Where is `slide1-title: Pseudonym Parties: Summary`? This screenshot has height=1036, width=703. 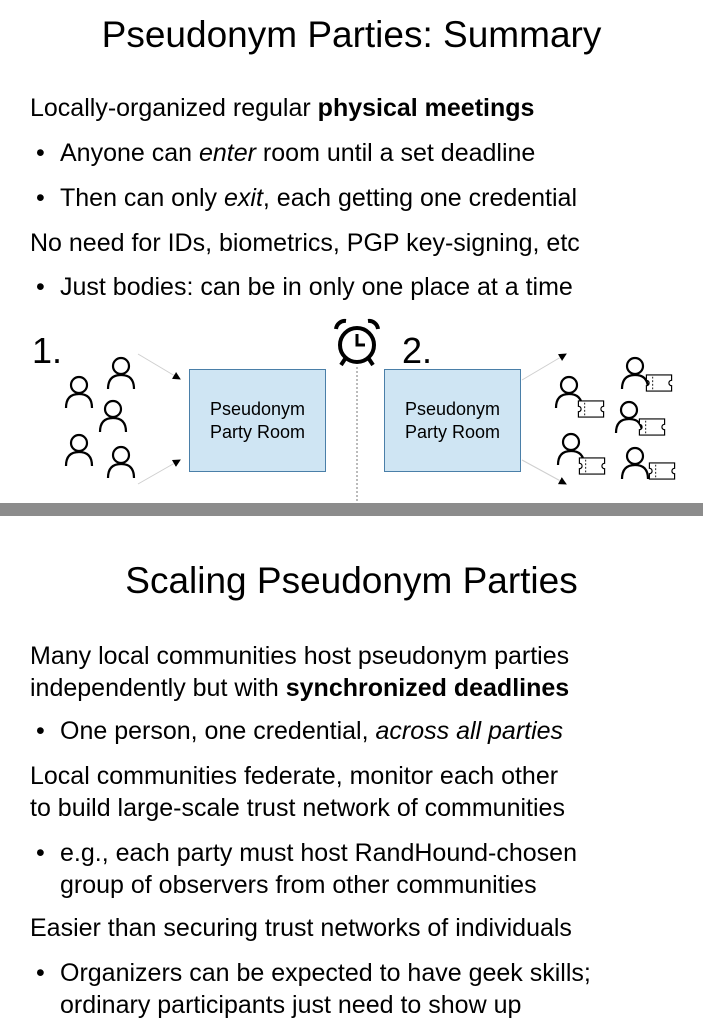
slide1-title: Pseudonym Parties: Summary is located at coordinates (351, 34).